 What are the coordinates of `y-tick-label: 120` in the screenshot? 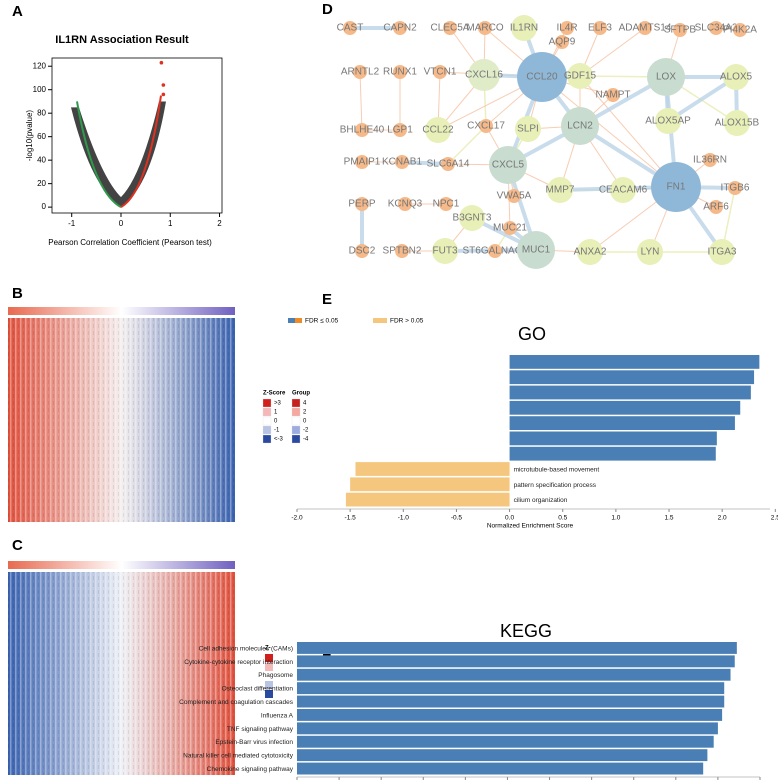 It's located at (40, 65).